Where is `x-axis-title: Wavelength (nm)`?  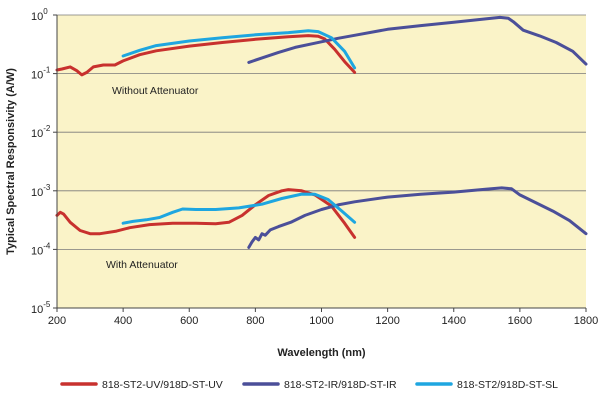
x-axis-title: Wavelength (nm) is located at coordinates (321, 353).